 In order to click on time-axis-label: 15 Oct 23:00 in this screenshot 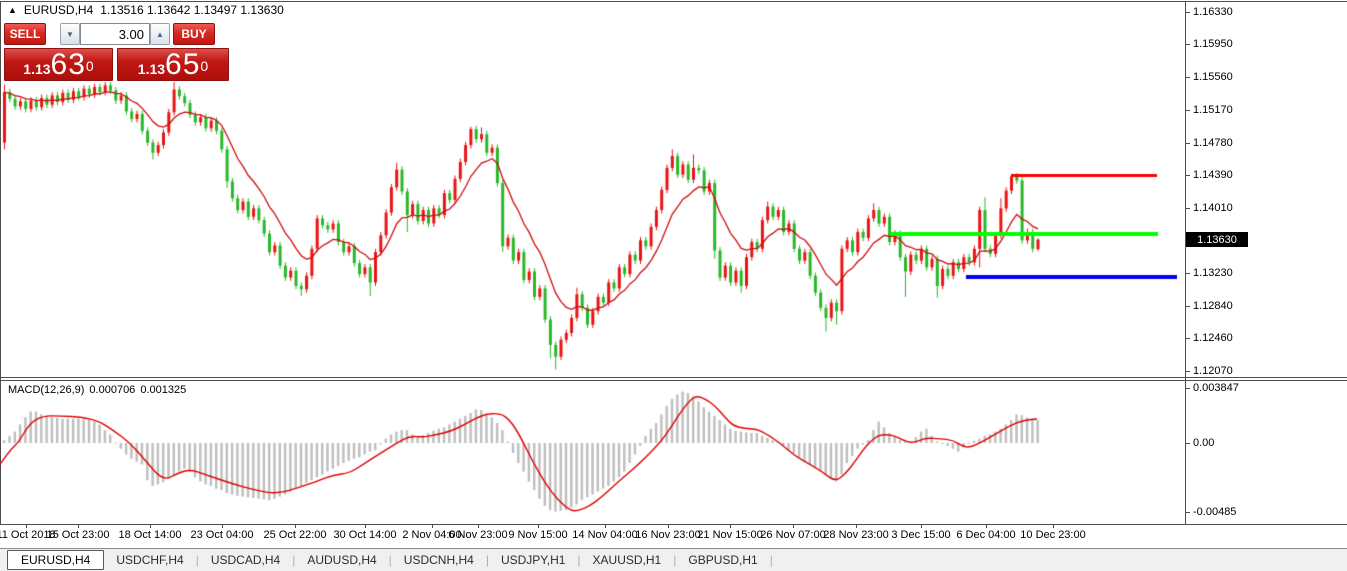, I will do `click(78, 535)`.